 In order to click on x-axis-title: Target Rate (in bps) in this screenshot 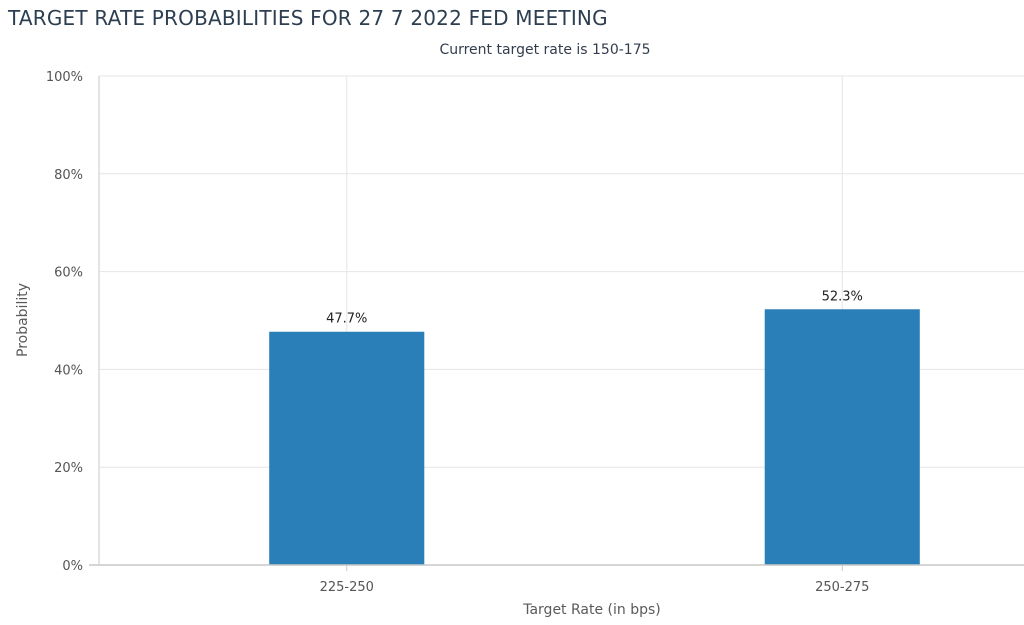, I will do `click(591, 610)`.